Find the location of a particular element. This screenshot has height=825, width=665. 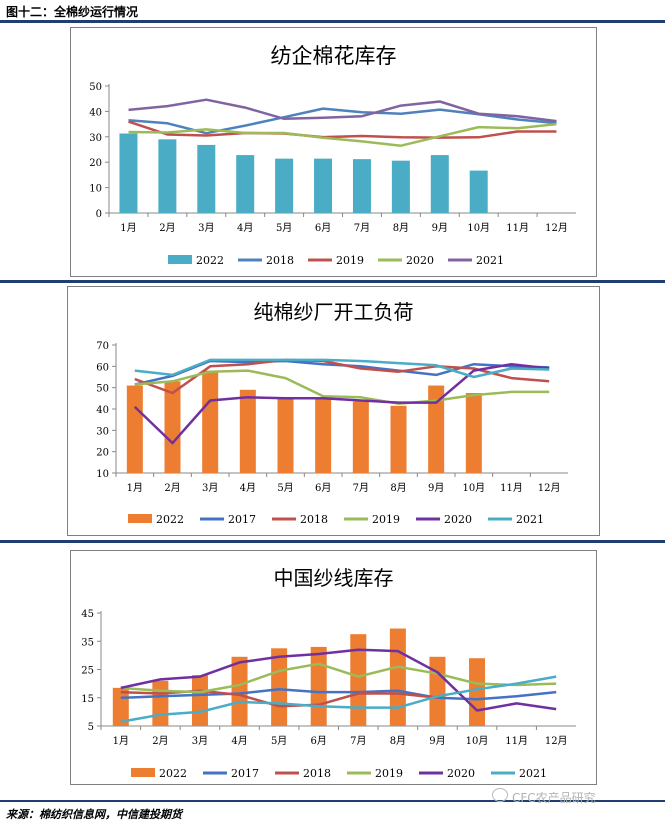

watermark-text: CFC农产品研究 is located at coordinates (554, 798).